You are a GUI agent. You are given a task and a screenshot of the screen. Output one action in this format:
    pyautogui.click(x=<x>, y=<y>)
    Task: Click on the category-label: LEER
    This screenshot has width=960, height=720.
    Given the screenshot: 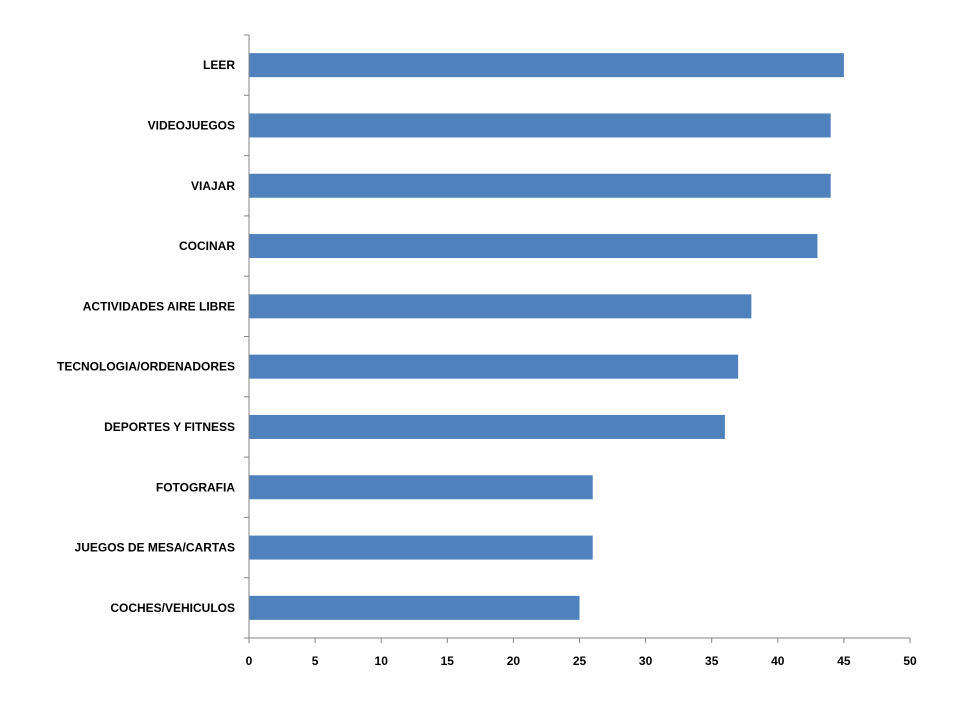 What is the action you would take?
    pyautogui.click(x=219, y=65)
    